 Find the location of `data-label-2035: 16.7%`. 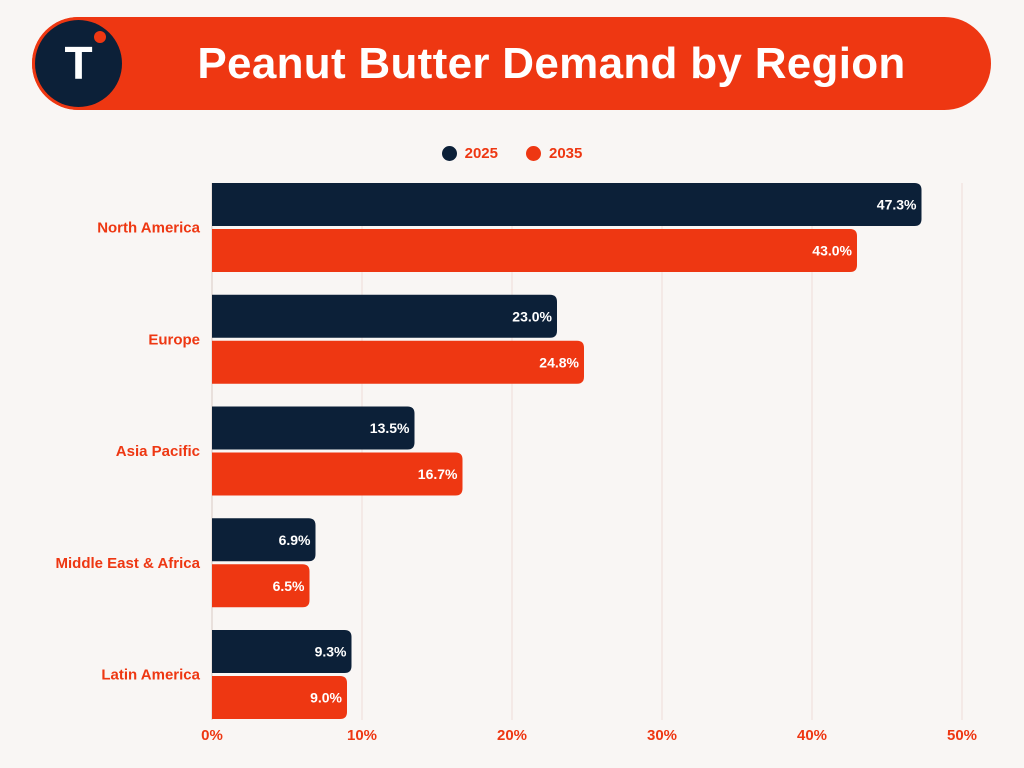

data-label-2035: 16.7% is located at coordinates (438, 474).